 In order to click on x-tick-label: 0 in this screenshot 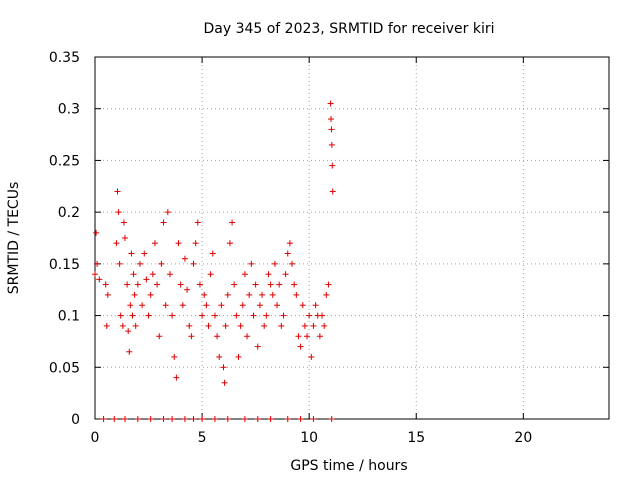, I will do `click(95, 438)`.